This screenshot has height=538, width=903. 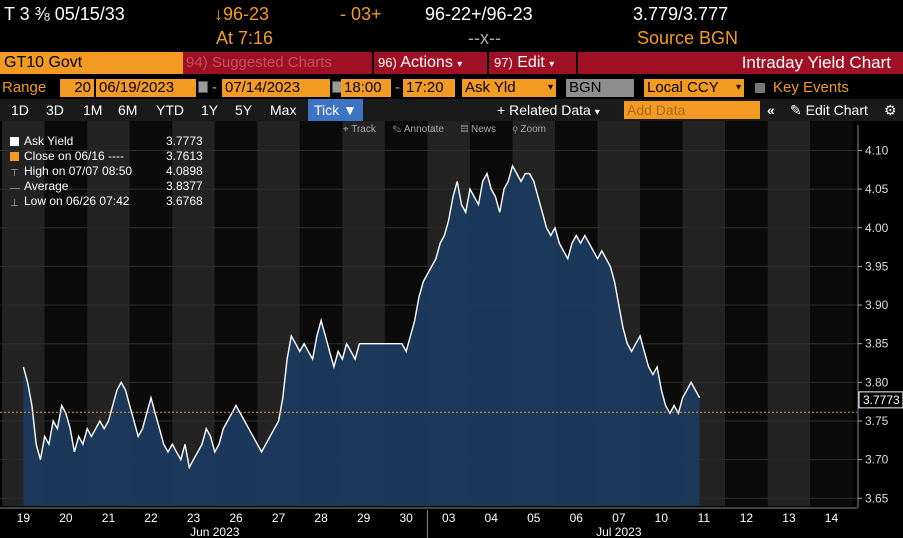 I want to click on tab-3d: 3D, so click(x=55, y=110).